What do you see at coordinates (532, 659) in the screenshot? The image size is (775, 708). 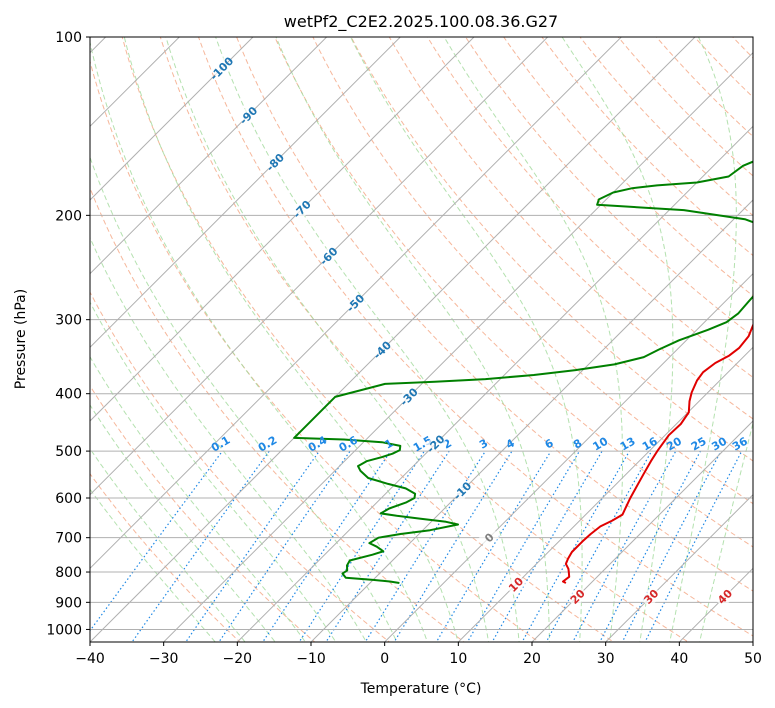 I see `x-tick-label: 20` at bounding box center [532, 659].